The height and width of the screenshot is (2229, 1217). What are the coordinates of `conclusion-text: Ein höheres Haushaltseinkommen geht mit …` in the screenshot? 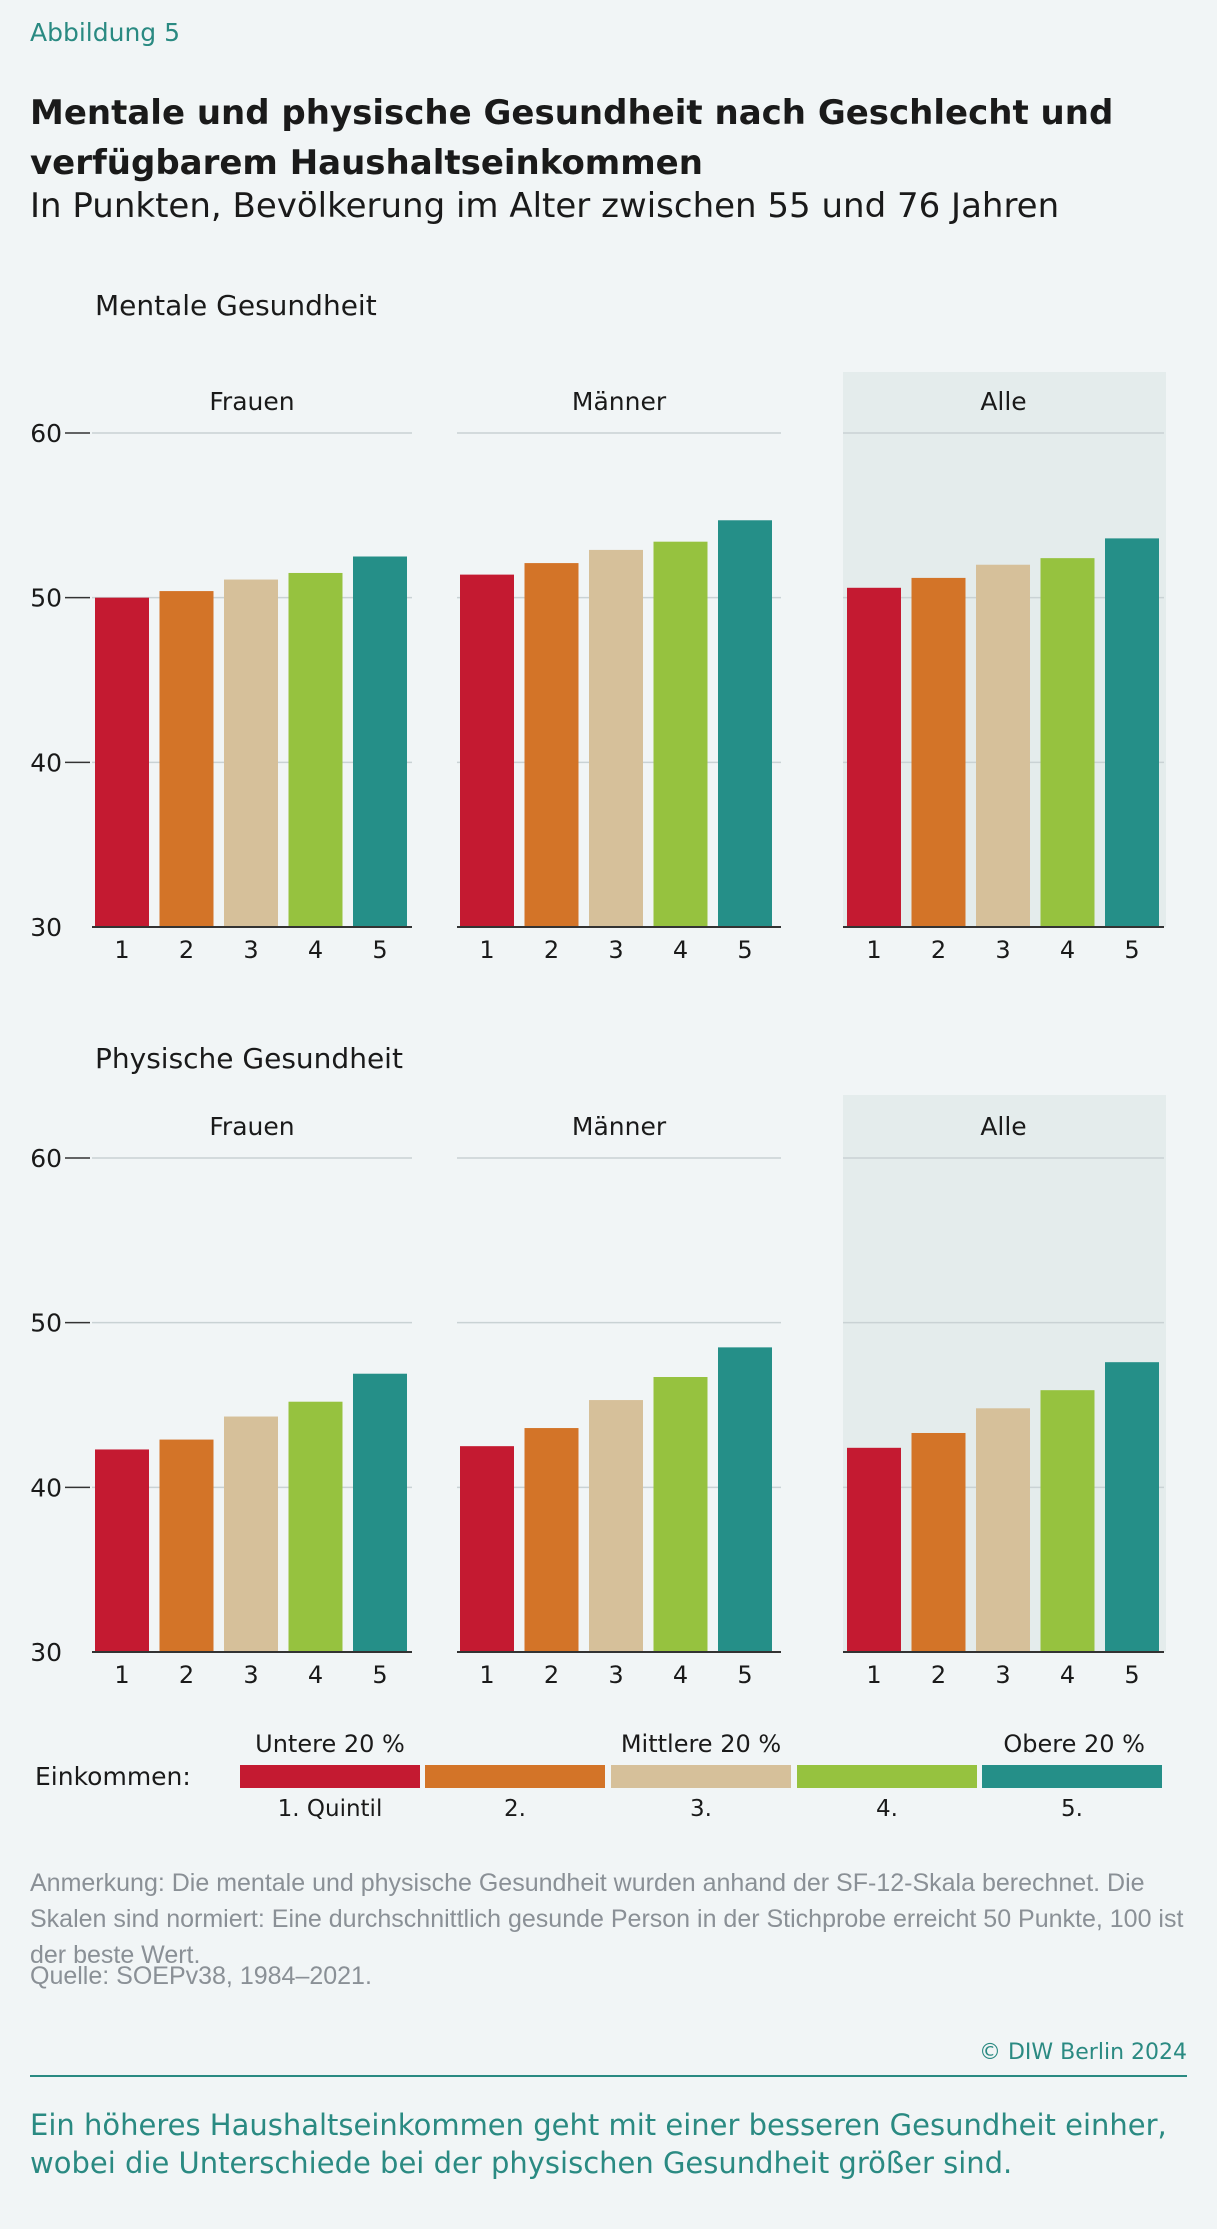 It's located at (598, 2144).